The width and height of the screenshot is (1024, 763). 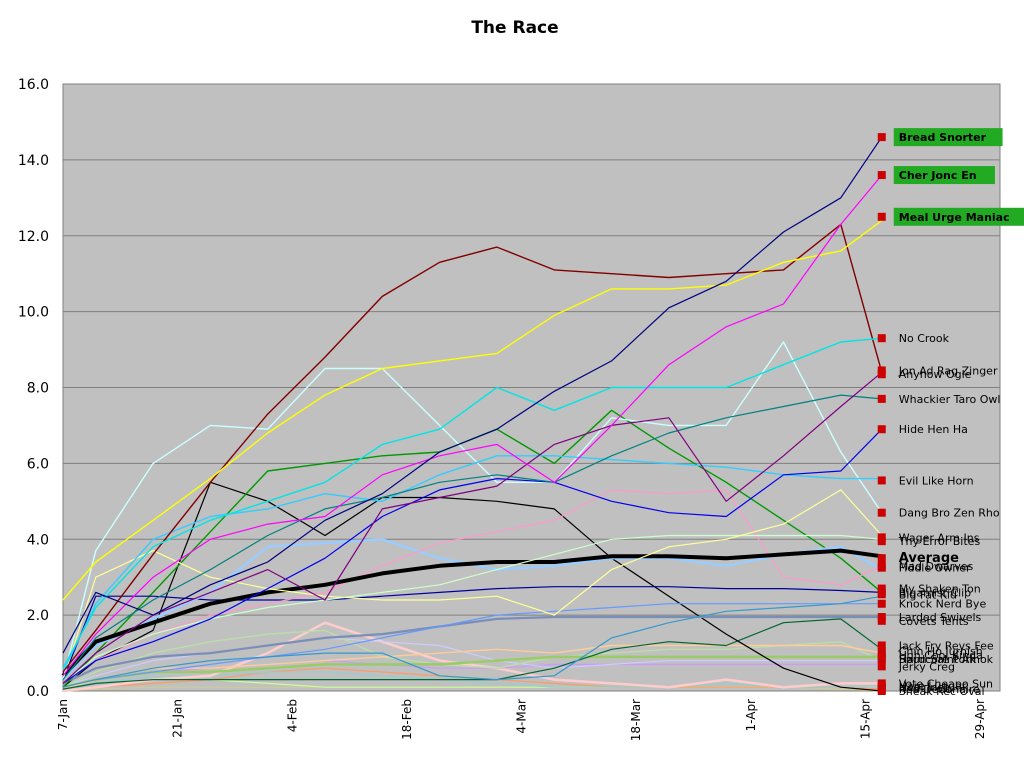 What do you see at coordinates (949, 513) in the screenshot?
I see `series-end-label: Dang Bro Zen Rho` at bounding box center [949, 513].